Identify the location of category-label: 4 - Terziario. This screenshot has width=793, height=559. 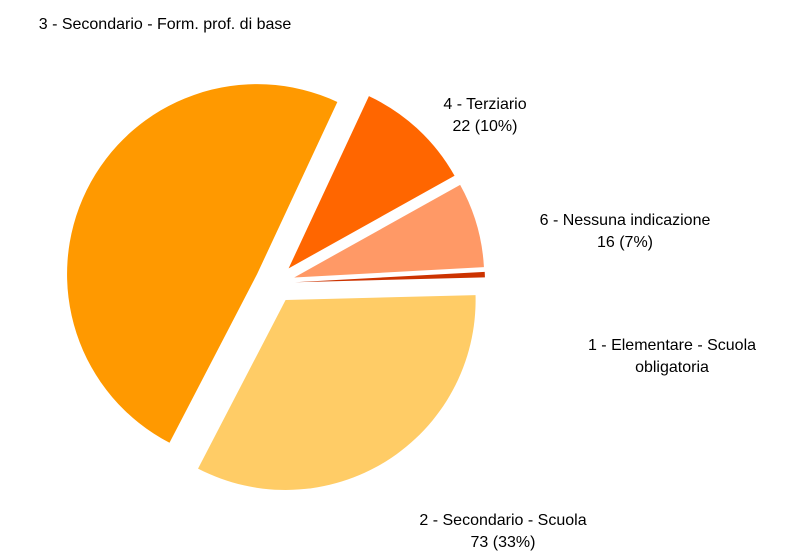
(485, 104).